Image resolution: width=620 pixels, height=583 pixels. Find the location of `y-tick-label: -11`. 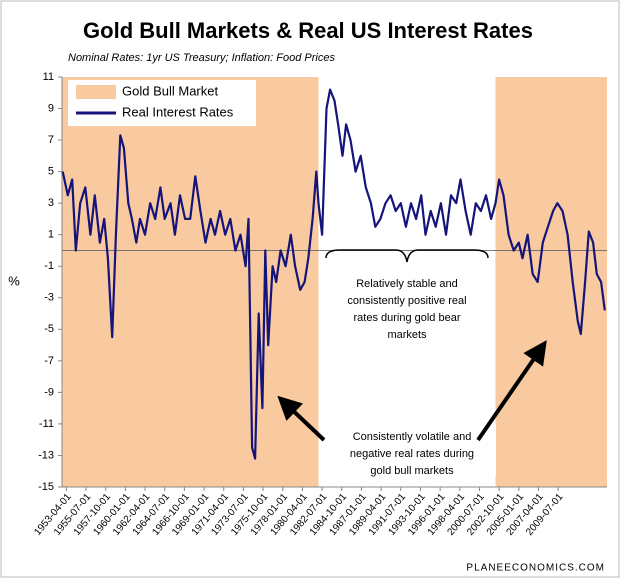

y-tick-label: -11 is located at coordinates (46, 424).